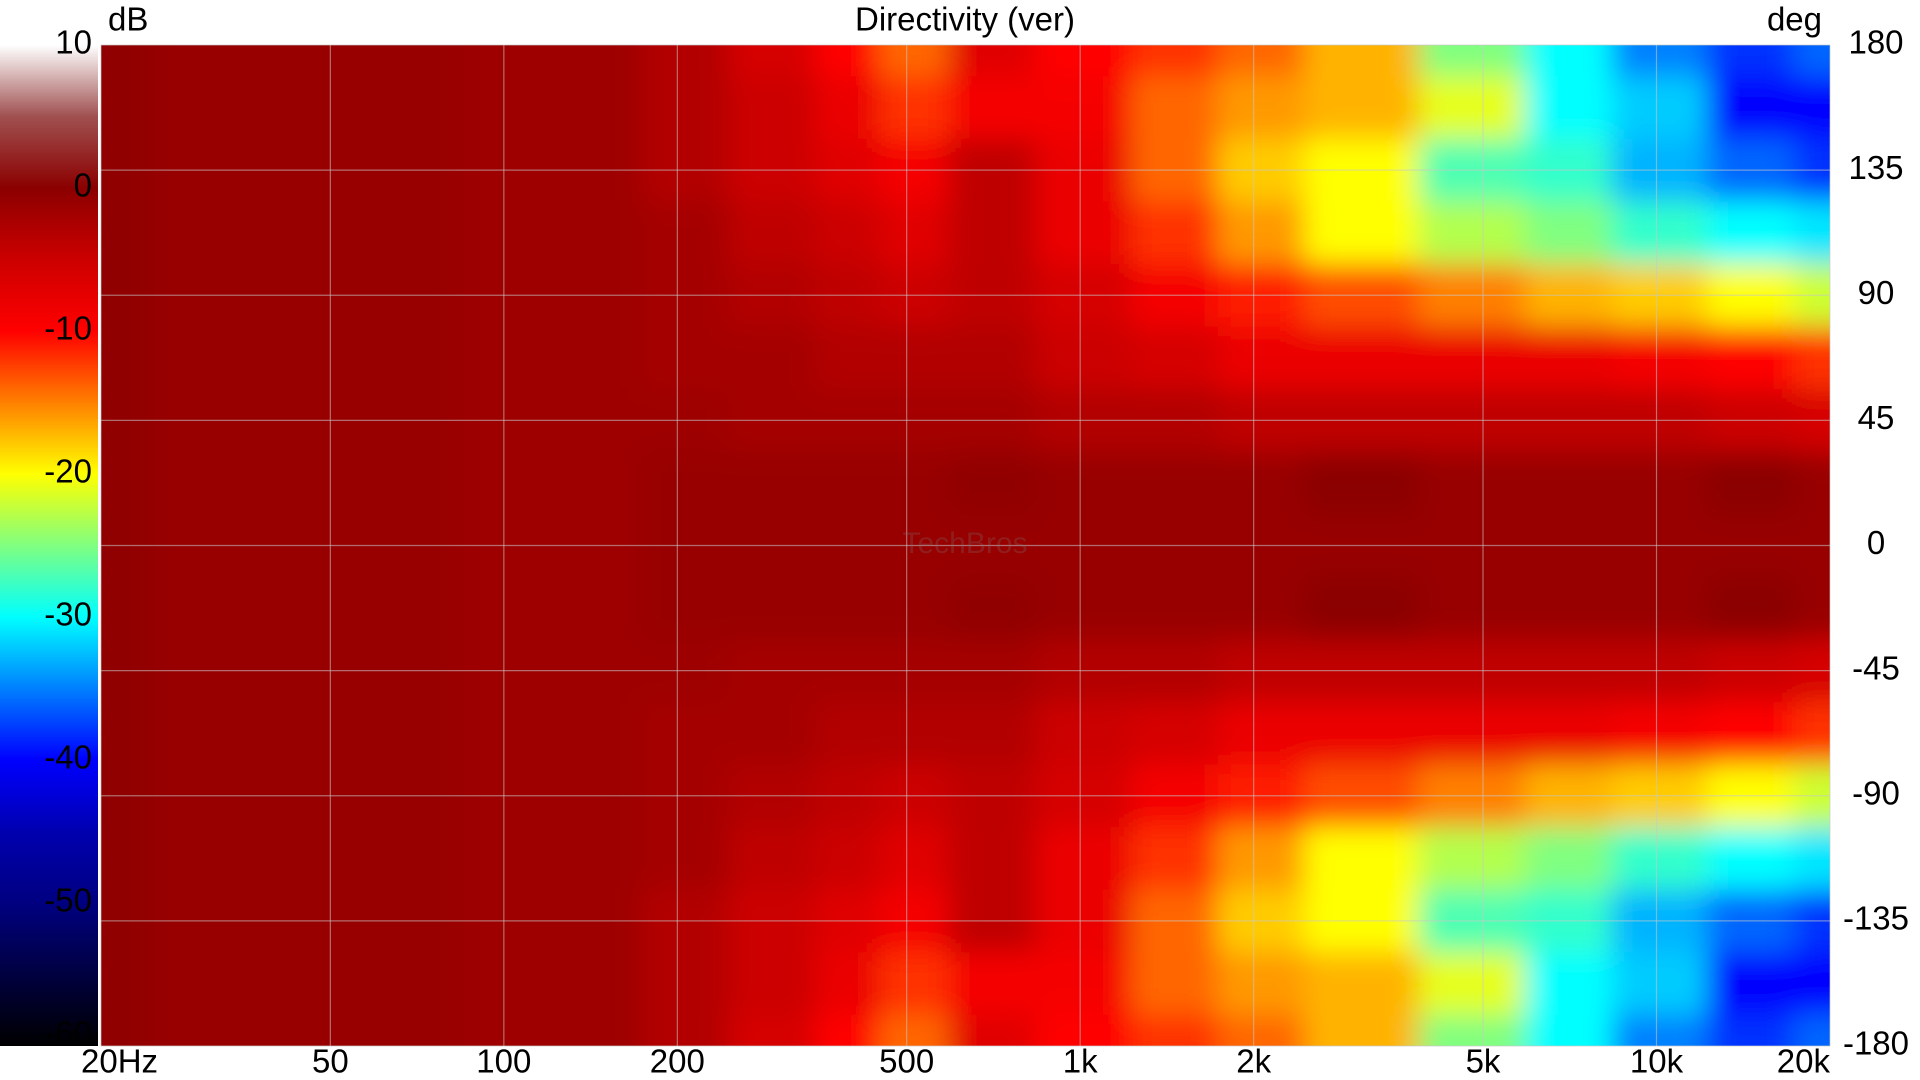 The image size is (1920, 1080). Describe the element at coordinates (68, 1033) in the screenshot. I see `colorbar-tick-label: -60` at that location.